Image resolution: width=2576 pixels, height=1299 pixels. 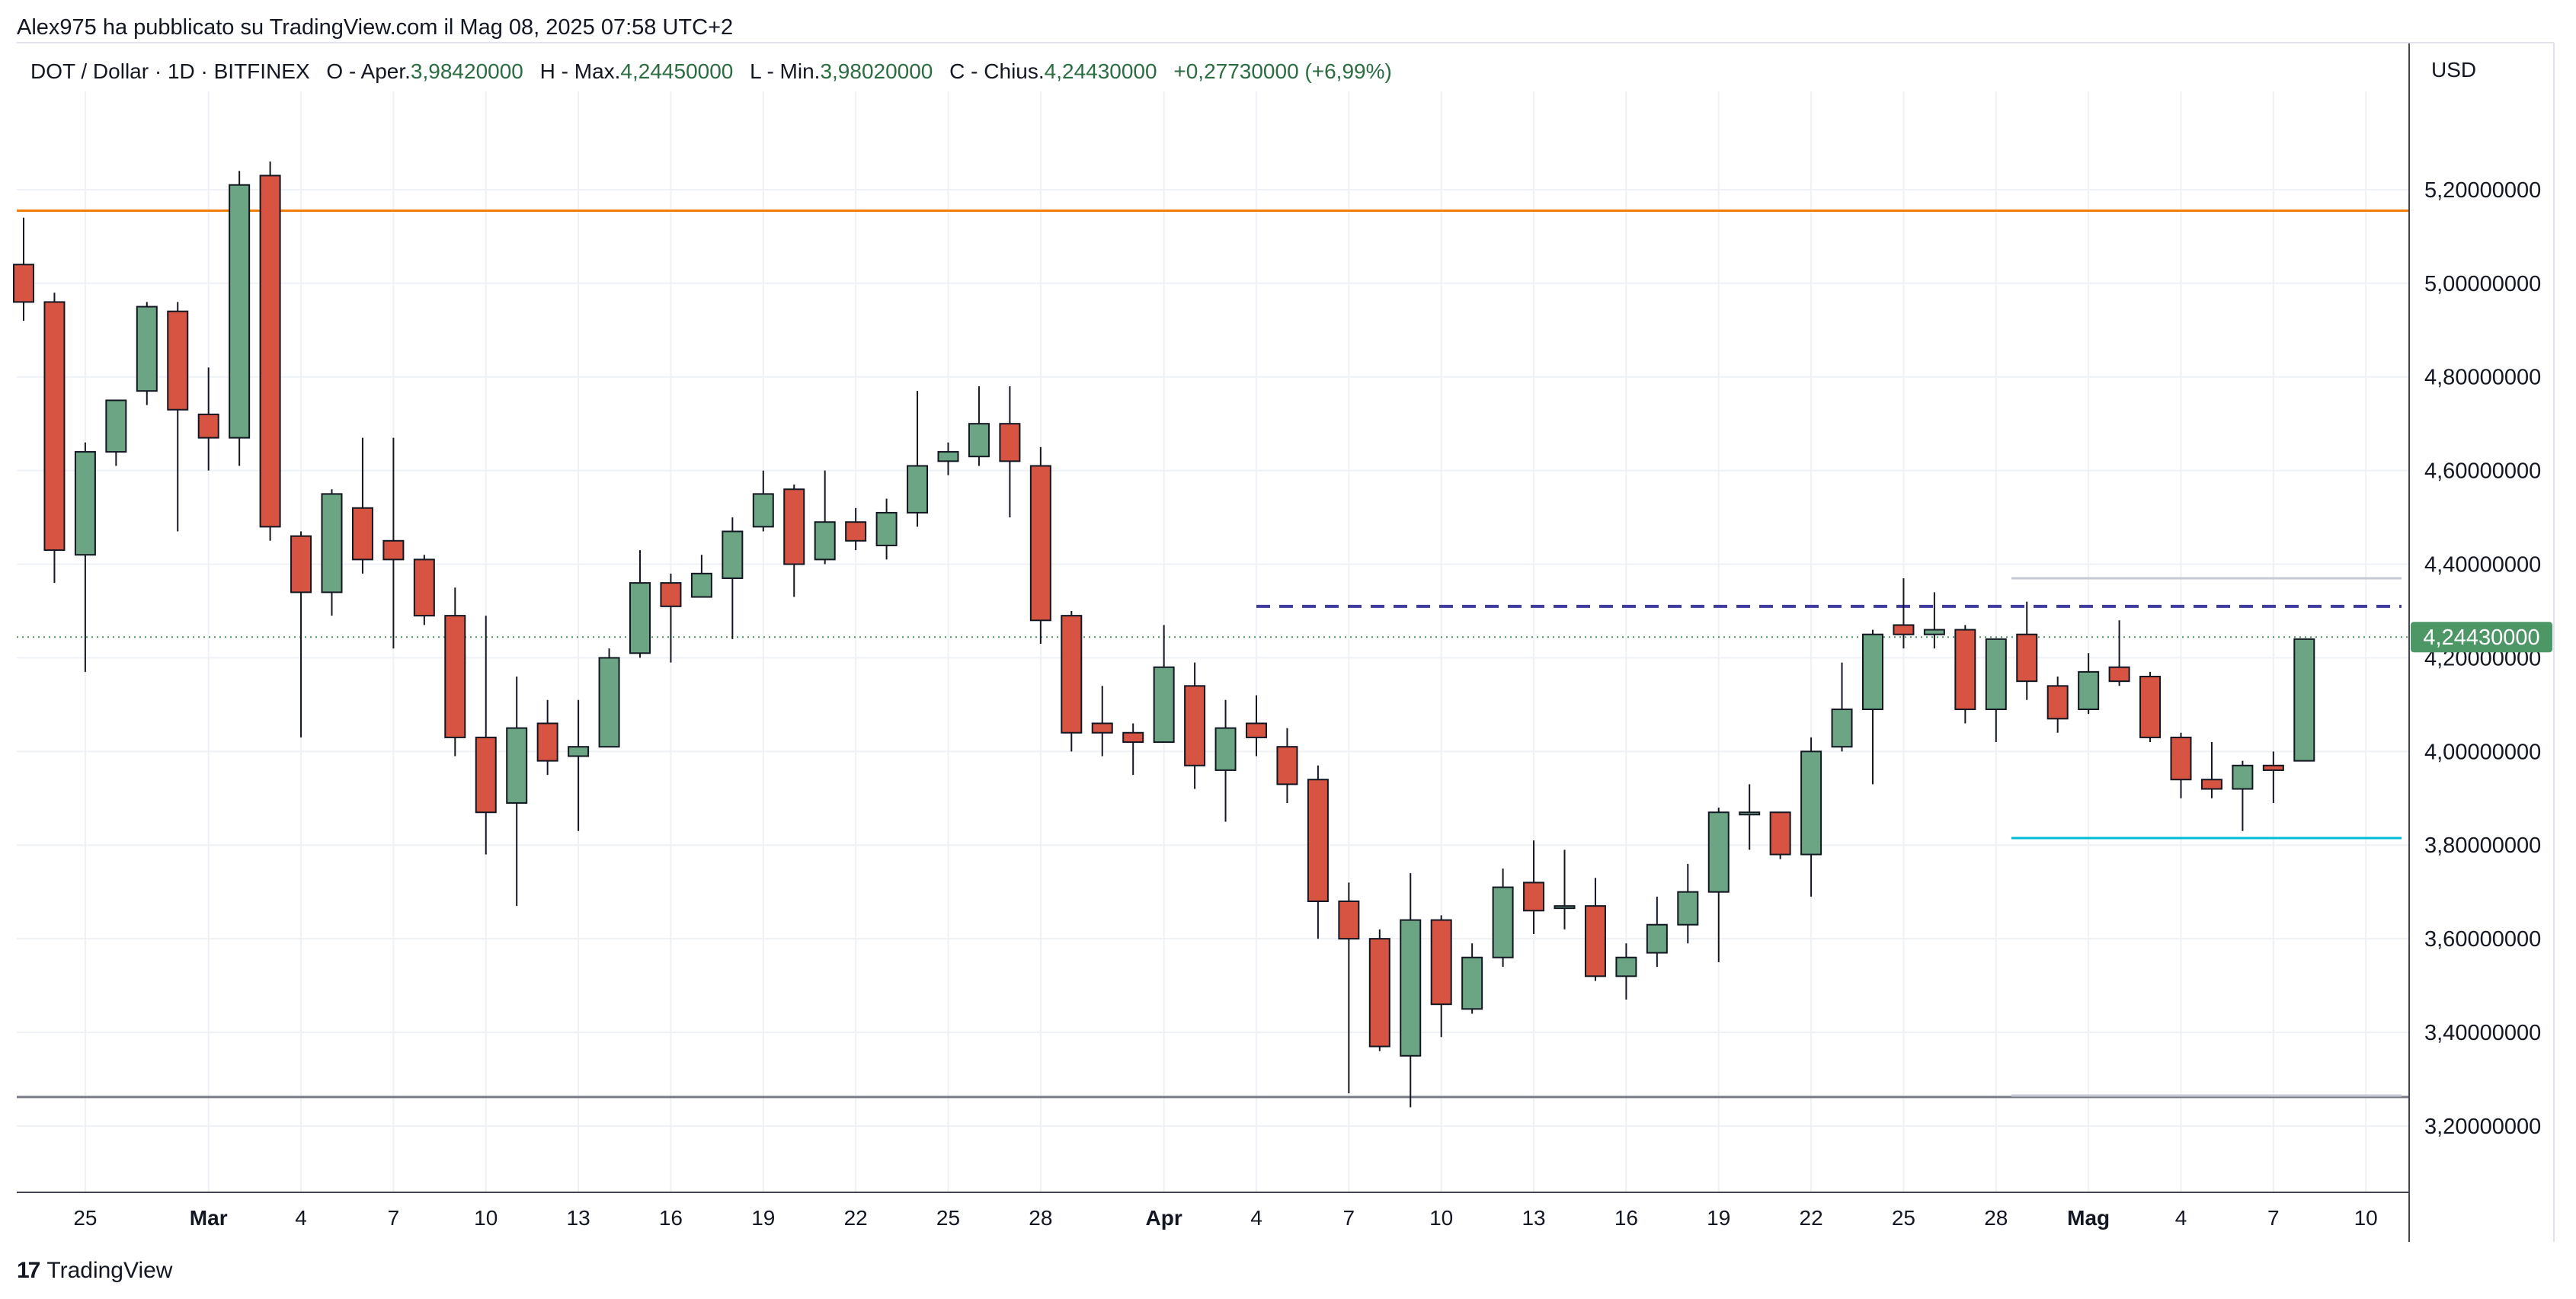 What do you see at coordinates (170, 71) in the screenshot?
I see `symbol-label: DOT / Dollar · 1D · BITFINEX` at bounding box center [170, 71].